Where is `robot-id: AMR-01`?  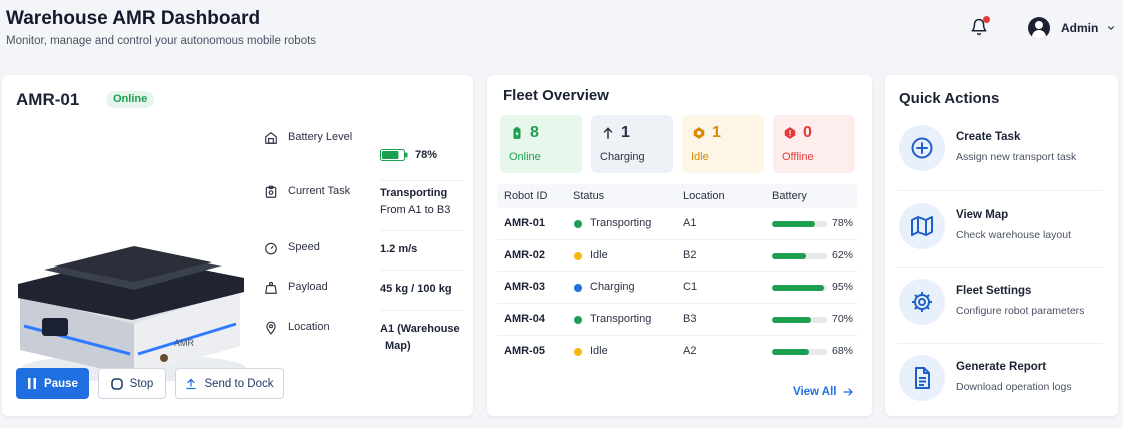
robot-id: AMR-01 is located at coordinates (524, 223).